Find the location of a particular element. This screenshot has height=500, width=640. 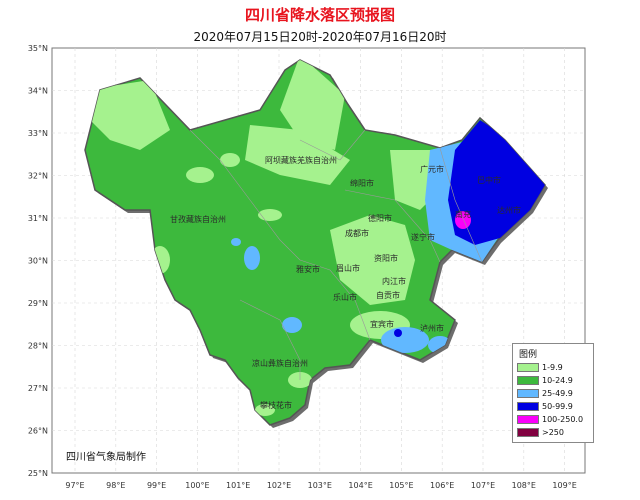

city-label: 凉山彝族自治州 is located at coordinates (280, 363).